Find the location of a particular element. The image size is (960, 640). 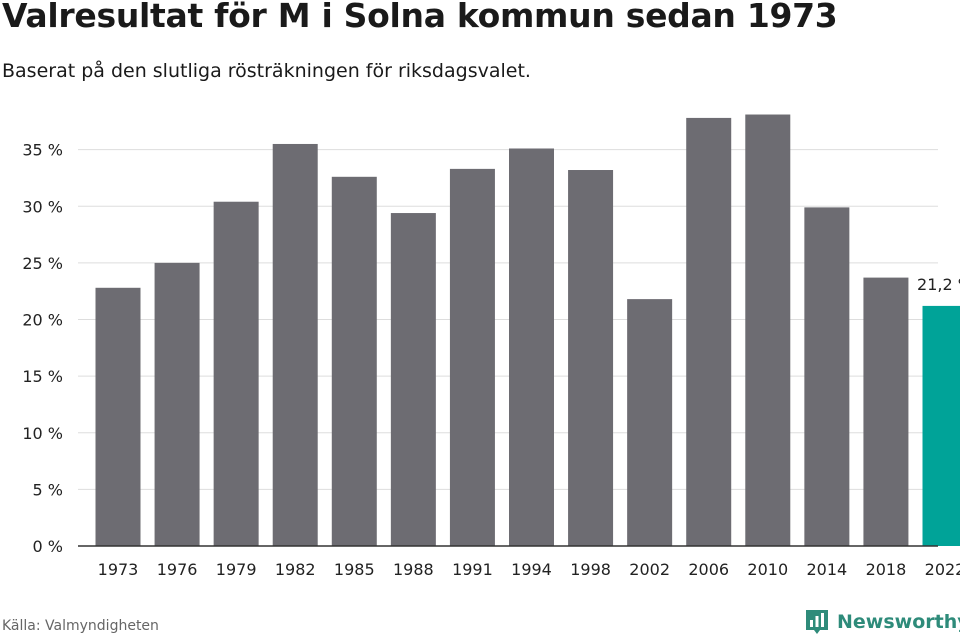

bar-chart-logo-icon is located at coordinates (817, 622).